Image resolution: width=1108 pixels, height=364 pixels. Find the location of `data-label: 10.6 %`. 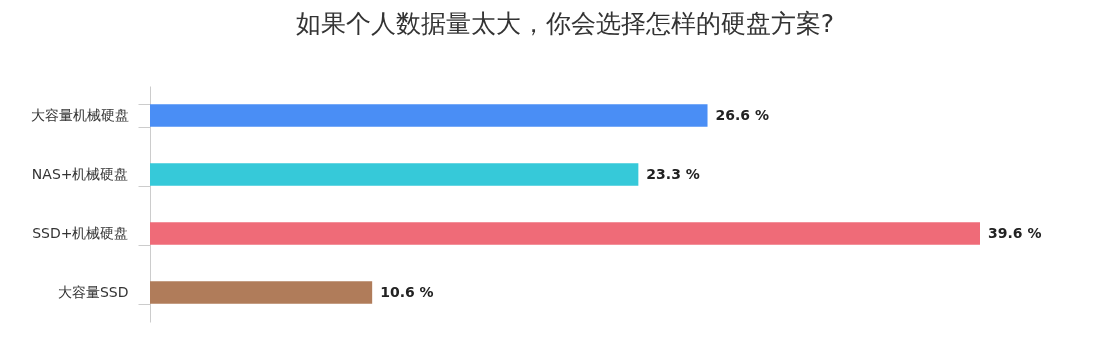

data-label: 10.6 % is located at coordinates (407, 291).